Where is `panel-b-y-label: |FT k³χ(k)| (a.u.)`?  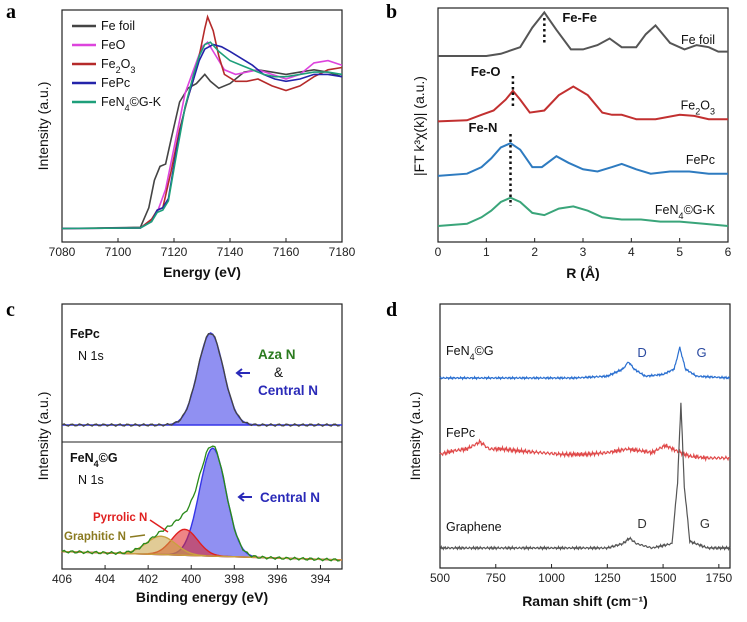 panel-b-y-label: |FT k³χ(k)| (a.u.) is located at coordinates (419, 126).